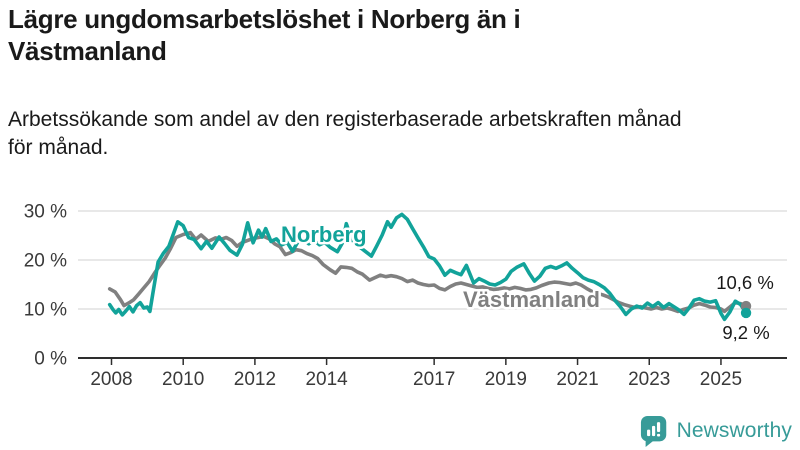 This screenshot has height=450, width=800. What do you see at coordinates (506, 379) in the screenshot?
I see `x-tick-label: 2019` at bounding box center [506, 379].